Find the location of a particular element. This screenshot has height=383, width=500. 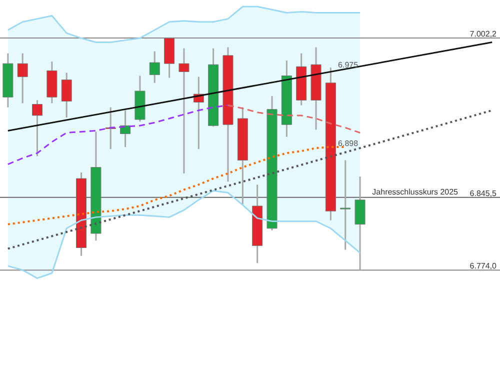

y-tick-label: 6.774,0 is located at coordinates (484, 266).